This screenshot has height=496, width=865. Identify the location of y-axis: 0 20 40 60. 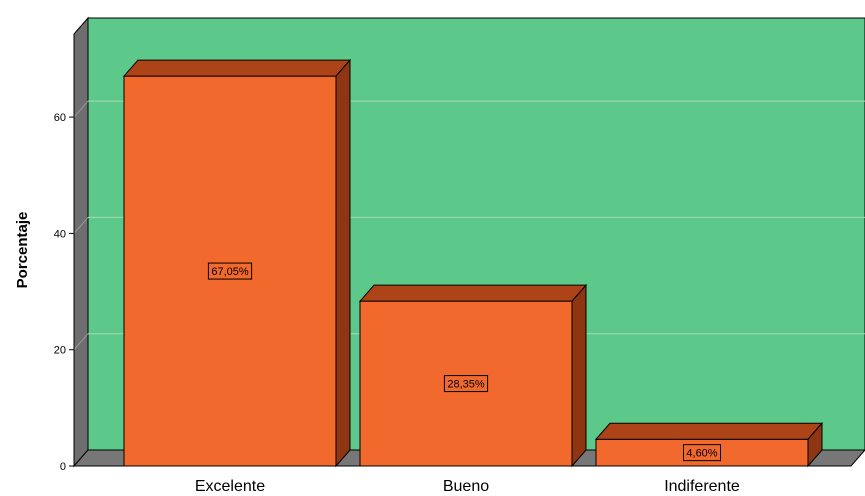
(64, 253).